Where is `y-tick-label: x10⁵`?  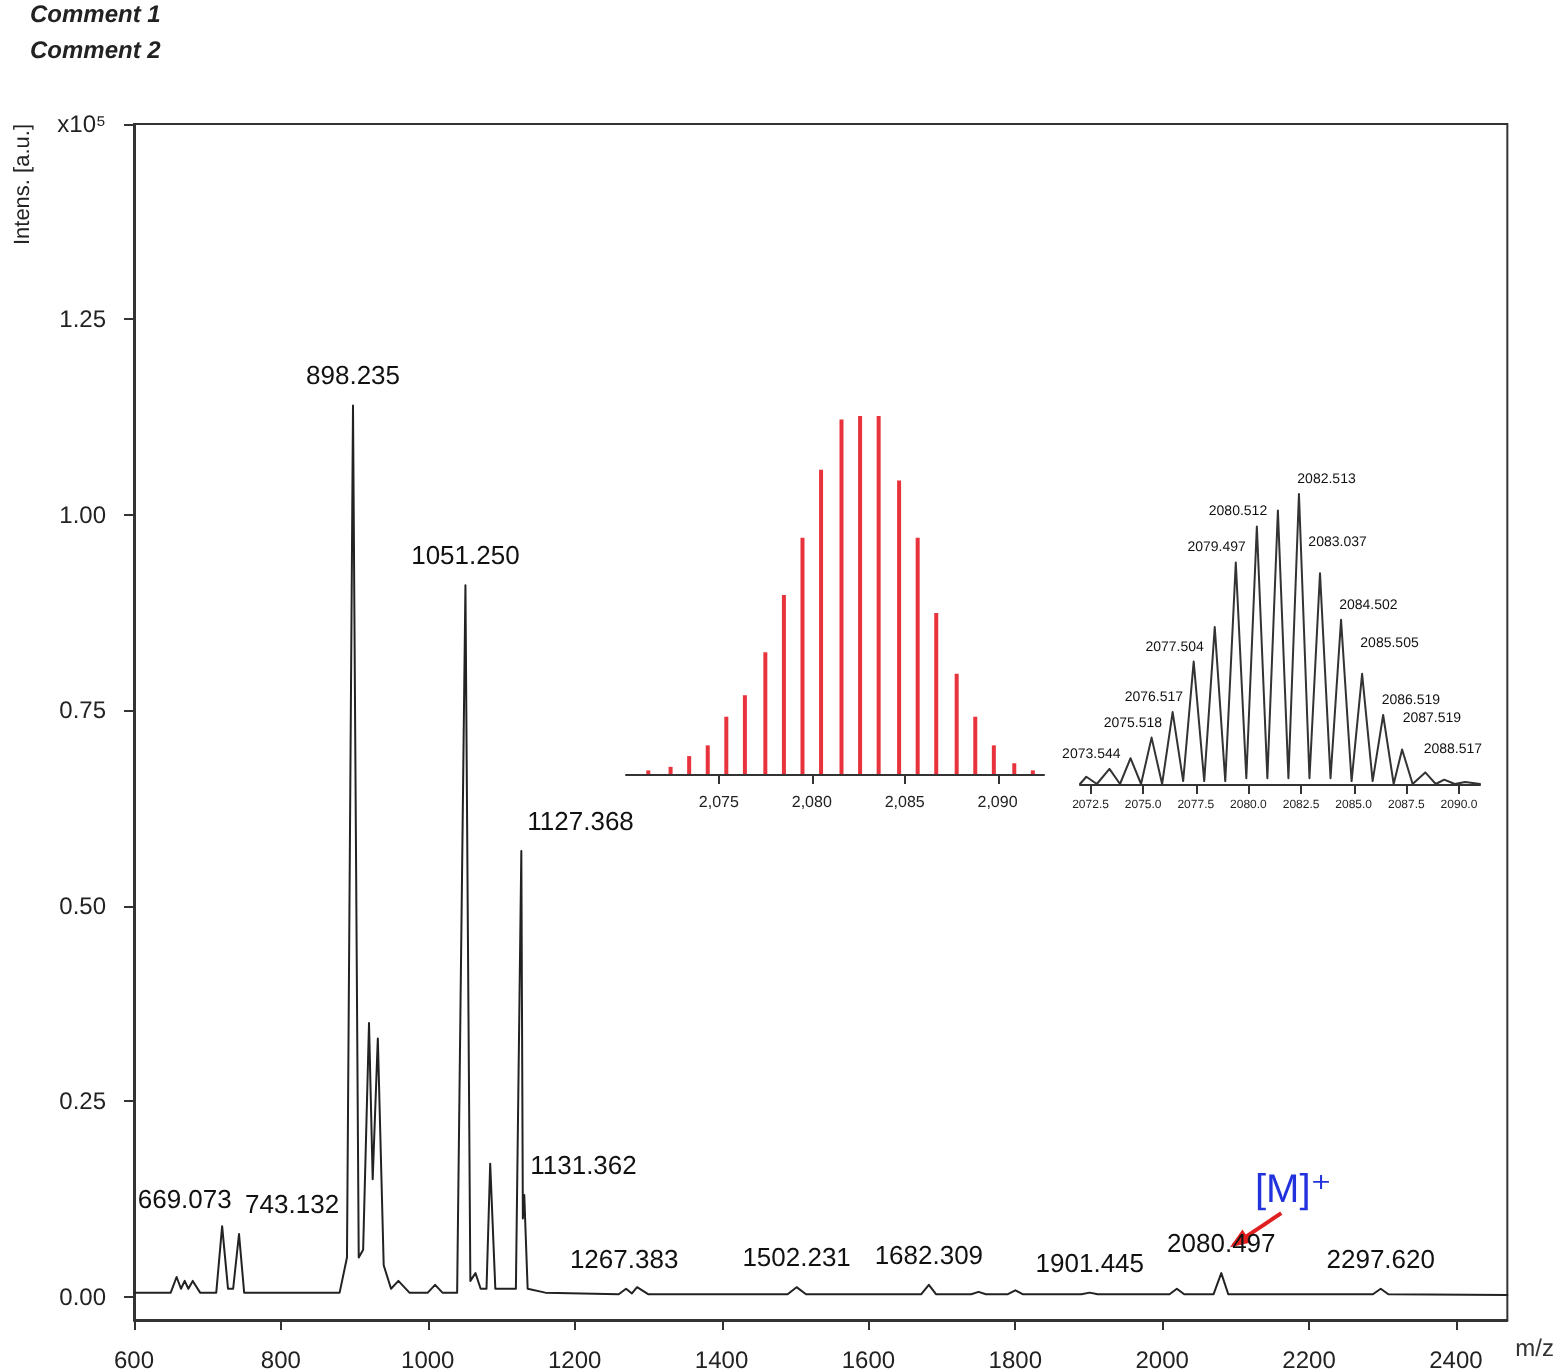 y-tick-label: x10⁵ is located at coordinates (82, 124).